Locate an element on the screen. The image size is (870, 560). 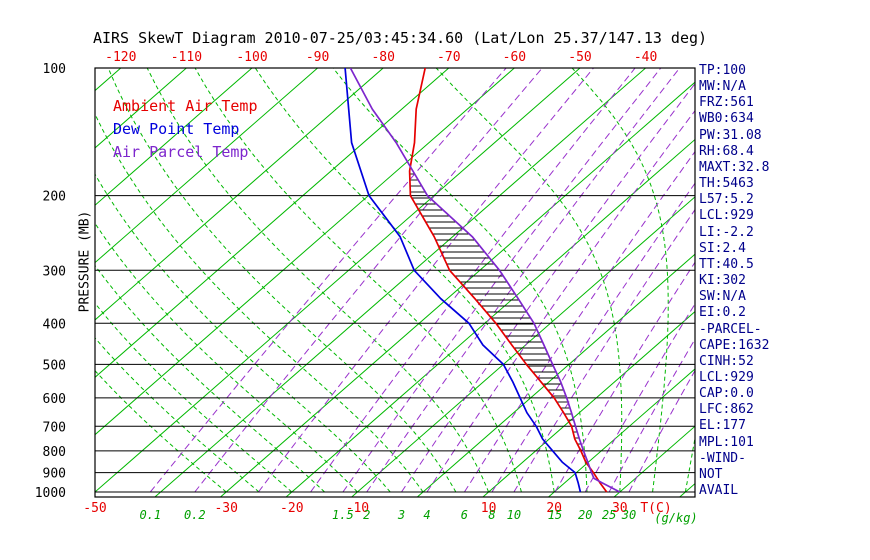
panel-metric: NOT is located at coordinates (711, 474).